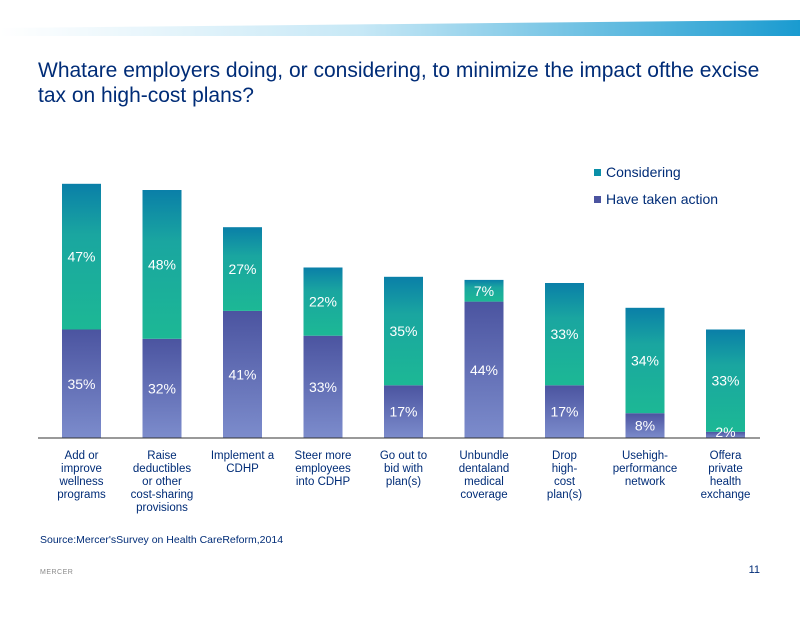 This screenshot has width=800, height=618. I want to click on data-label-have-taken-action-2: 32%, so click(162, 388).